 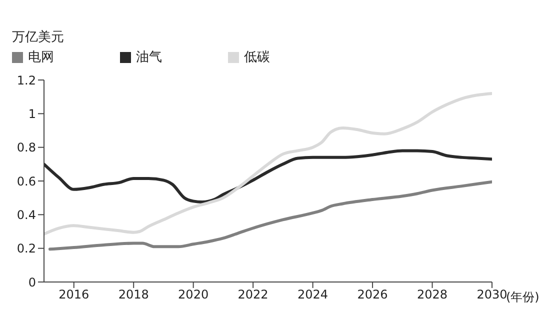 I want to click on x-tick-label: 2028, so click(x=432, y=295).